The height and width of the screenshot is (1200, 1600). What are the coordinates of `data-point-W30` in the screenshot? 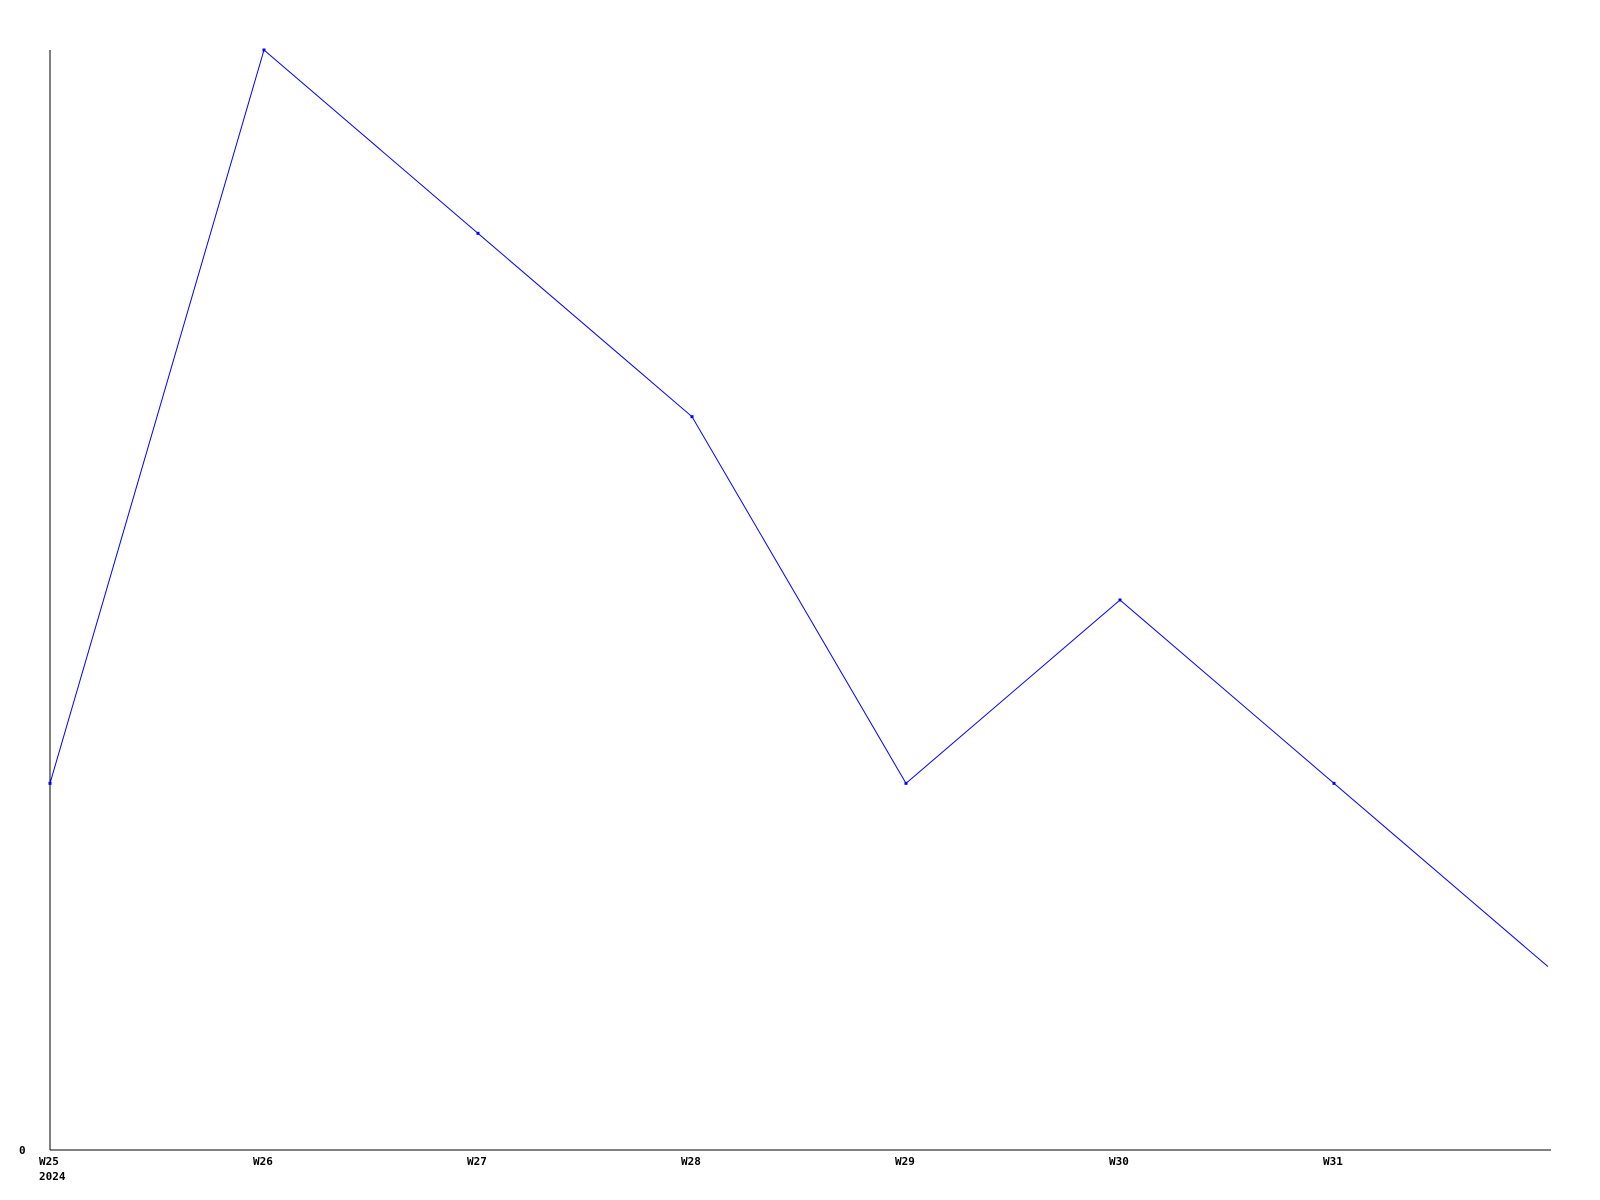 It's located at (1120, 600).